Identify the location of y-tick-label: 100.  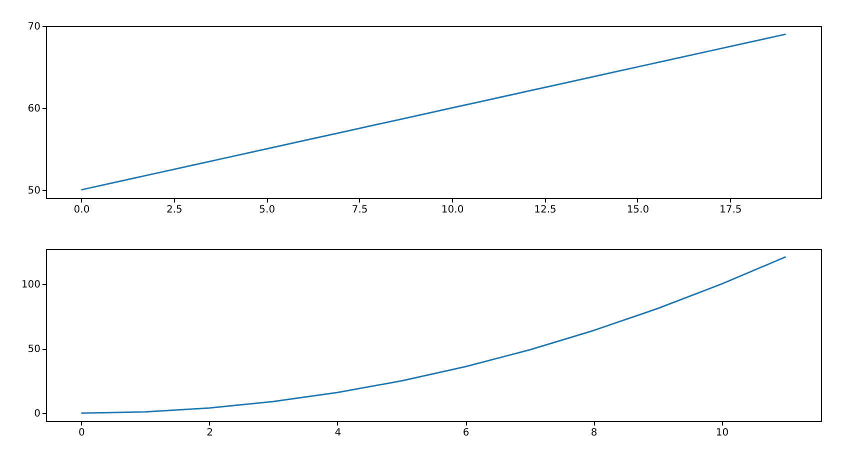
(30, 284).